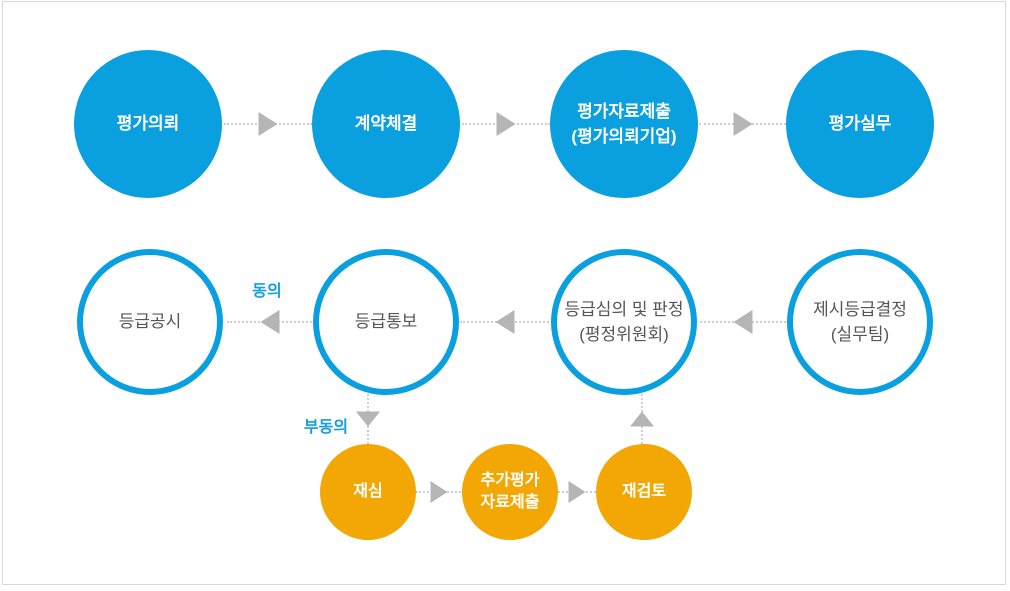  I want to click on node-label: 계약체결, so click(386, 124).